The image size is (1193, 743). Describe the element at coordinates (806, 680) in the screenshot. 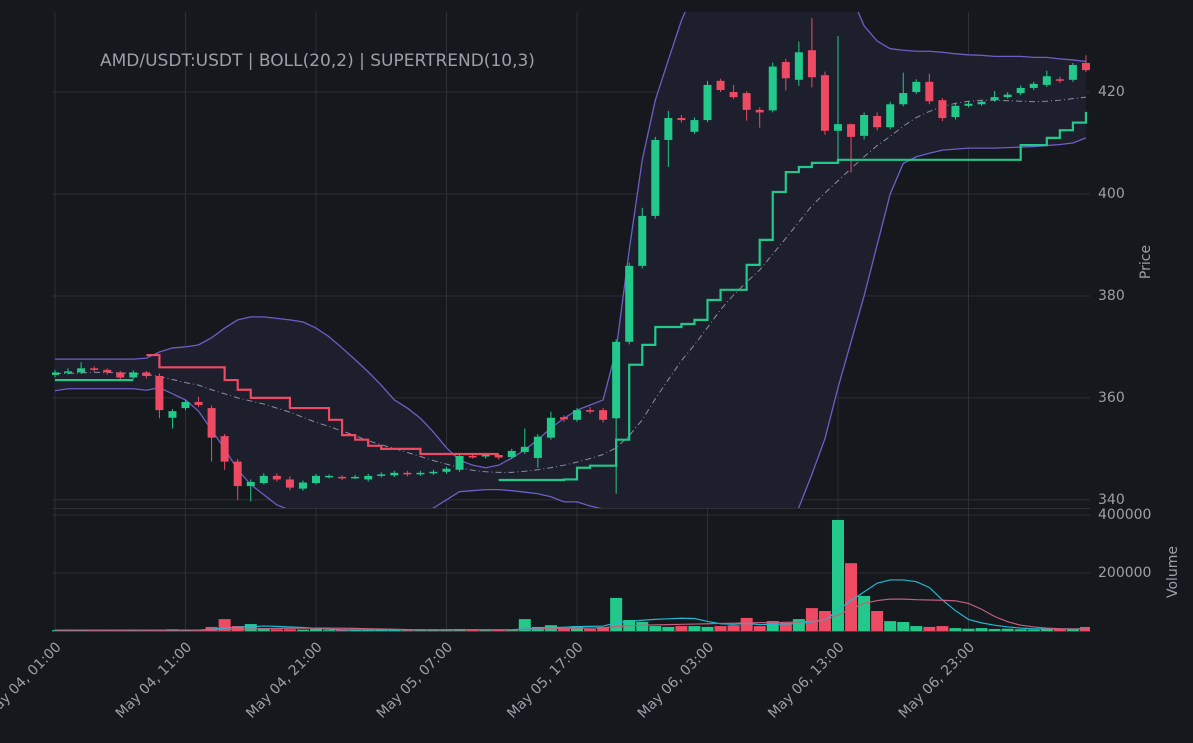

I see `x-tick-label: May 06, 13:00` at that location.